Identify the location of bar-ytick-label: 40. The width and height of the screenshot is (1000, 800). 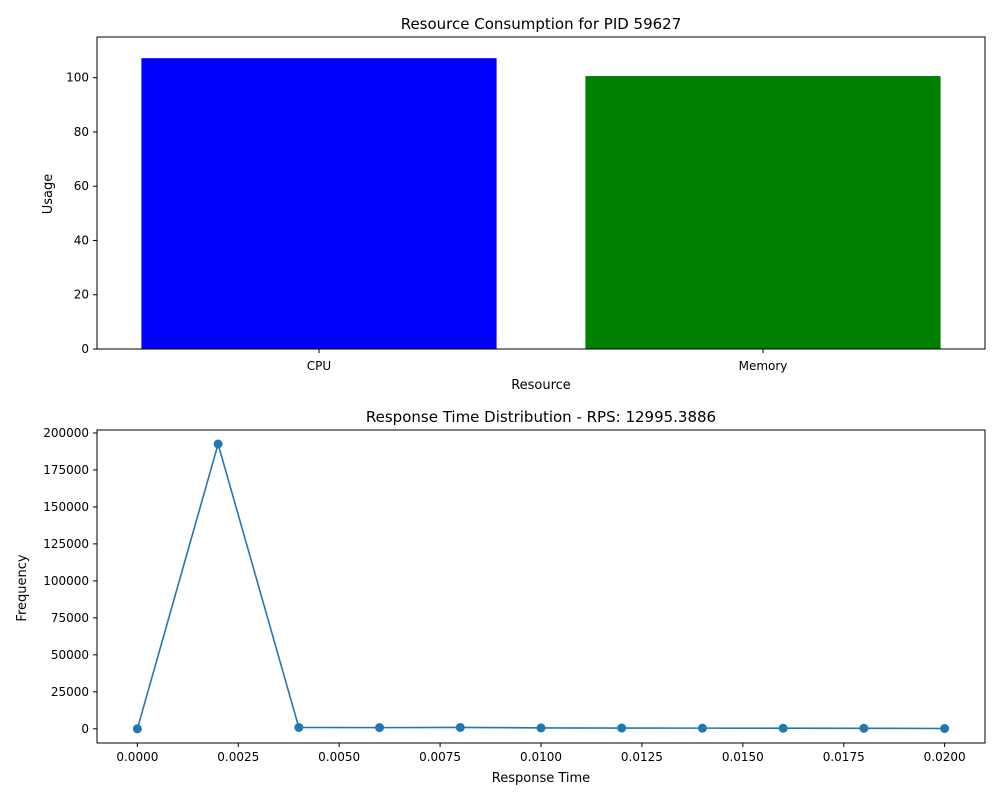
(81, 240).